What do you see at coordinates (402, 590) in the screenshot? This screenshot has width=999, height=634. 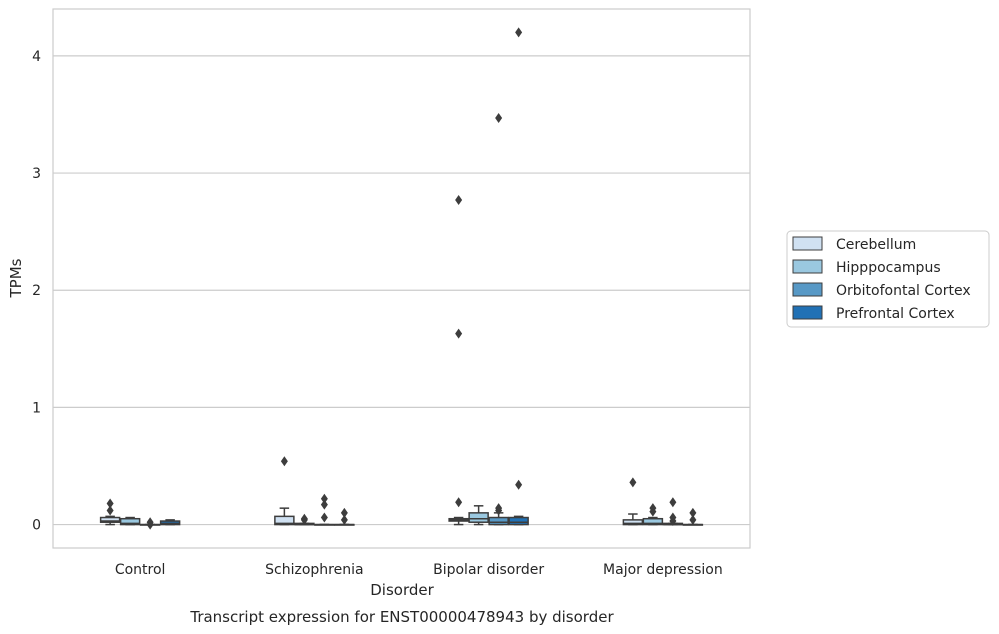 I see `x-axis-label: Disorder` at bounding box center [402, 590].